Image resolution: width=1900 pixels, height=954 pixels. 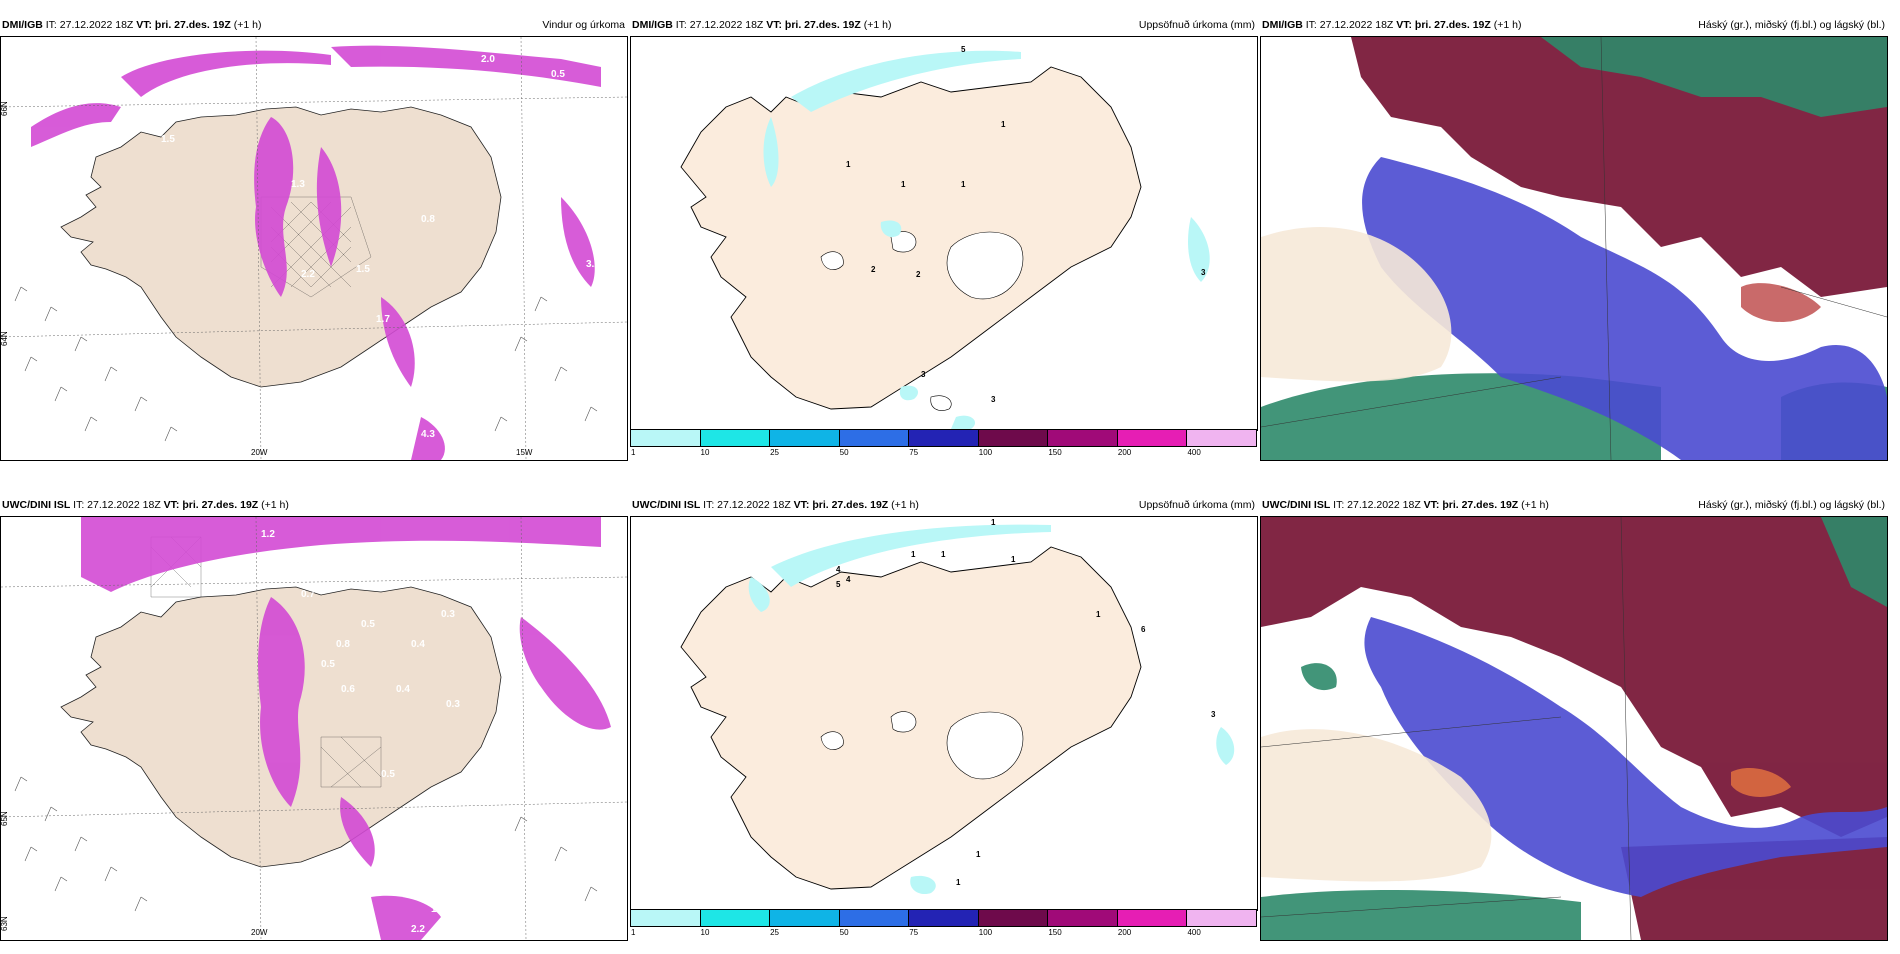 I want to click on value-label: 6, so click(x=1143, y=629).